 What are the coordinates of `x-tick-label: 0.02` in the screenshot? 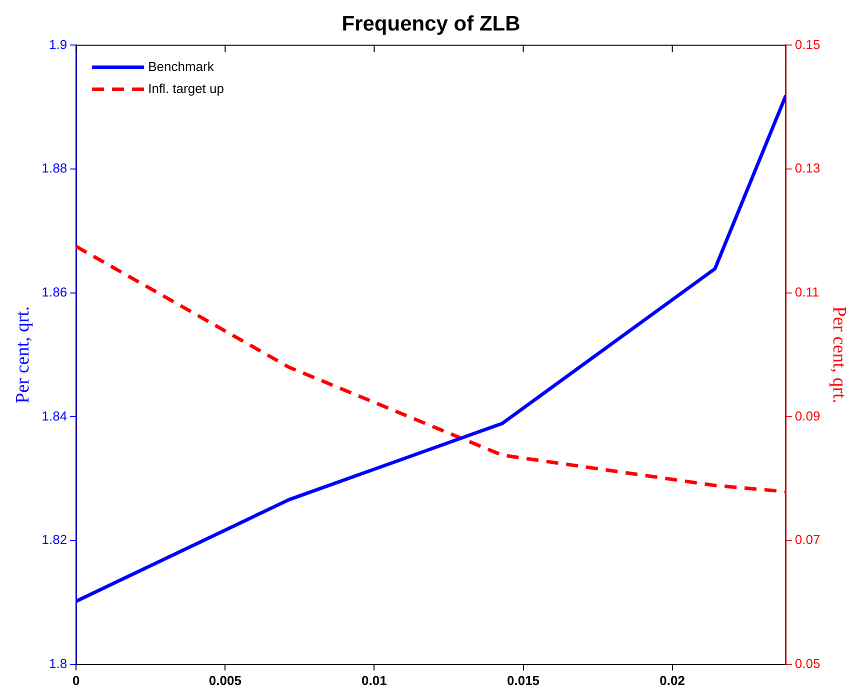 It's located at (672, 680).